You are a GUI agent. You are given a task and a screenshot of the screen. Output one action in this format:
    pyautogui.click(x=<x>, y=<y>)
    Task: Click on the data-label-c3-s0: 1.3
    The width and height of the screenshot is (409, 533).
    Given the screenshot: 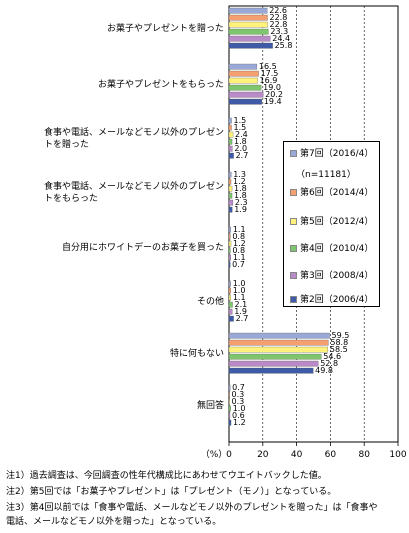 What is the action you would take?
    pyautogui.click(x=239, y=174)
    